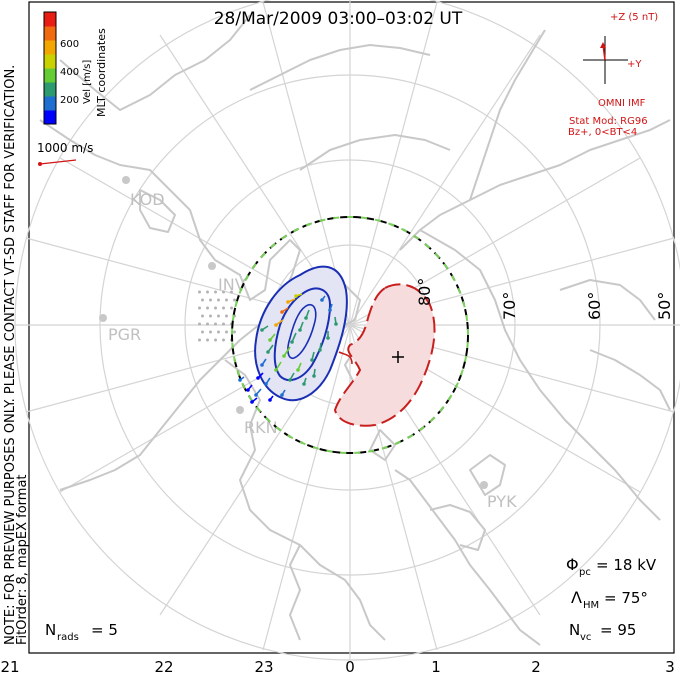 The width and height of the screenshot is (680, 674). I want to click on imf-model-line1: Stat Mod: RG96, so click(608, 121).